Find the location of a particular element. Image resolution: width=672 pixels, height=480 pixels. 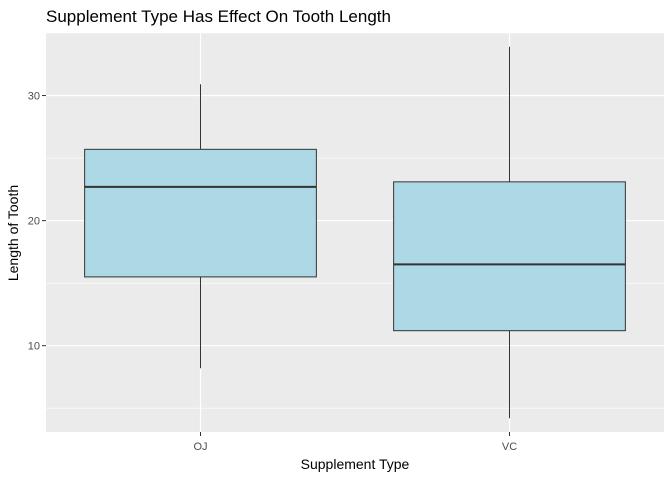

y-tick-label: 10 is located at coordinates (34, 347).